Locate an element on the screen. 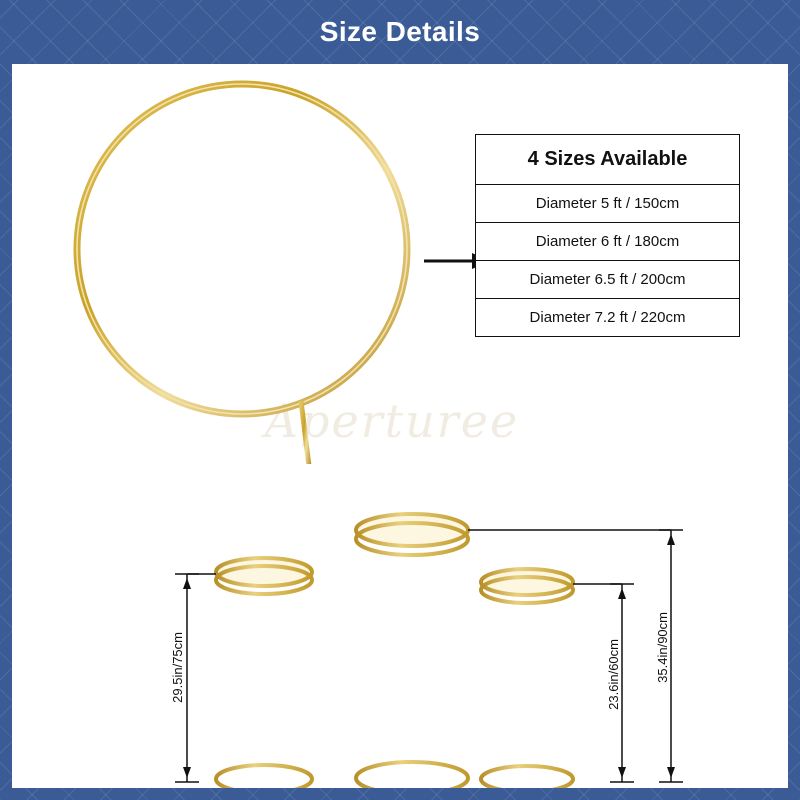 Image resolution: width=800 pixels, height=800 pixels. dimension-middle-right-height is located at coordinates (603, 683).